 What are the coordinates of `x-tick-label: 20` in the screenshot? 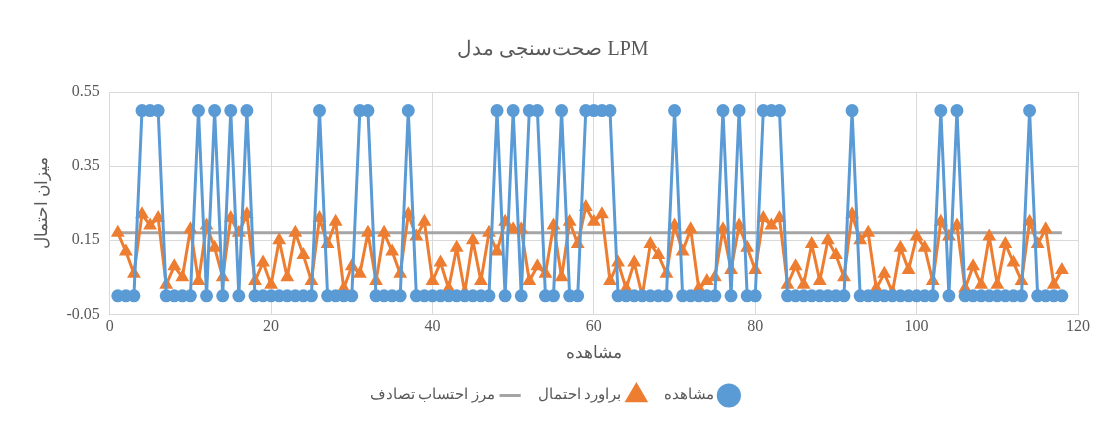 It's located at (271, 326).